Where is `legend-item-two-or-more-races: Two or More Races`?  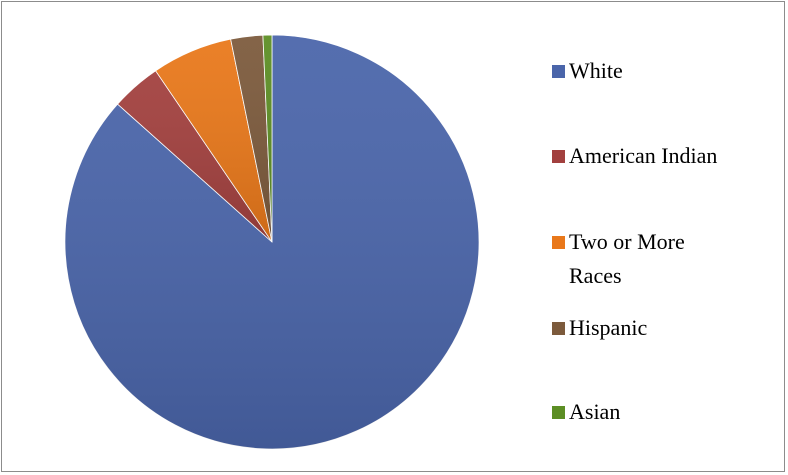
legend-item-two-or-more-races: Two or More Races is located at coordinates (663, 259).